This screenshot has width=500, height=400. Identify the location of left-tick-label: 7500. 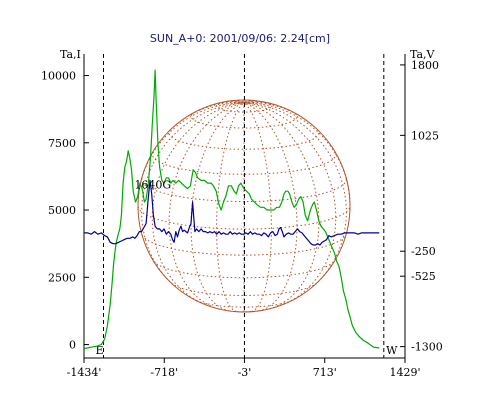
(62, 143).